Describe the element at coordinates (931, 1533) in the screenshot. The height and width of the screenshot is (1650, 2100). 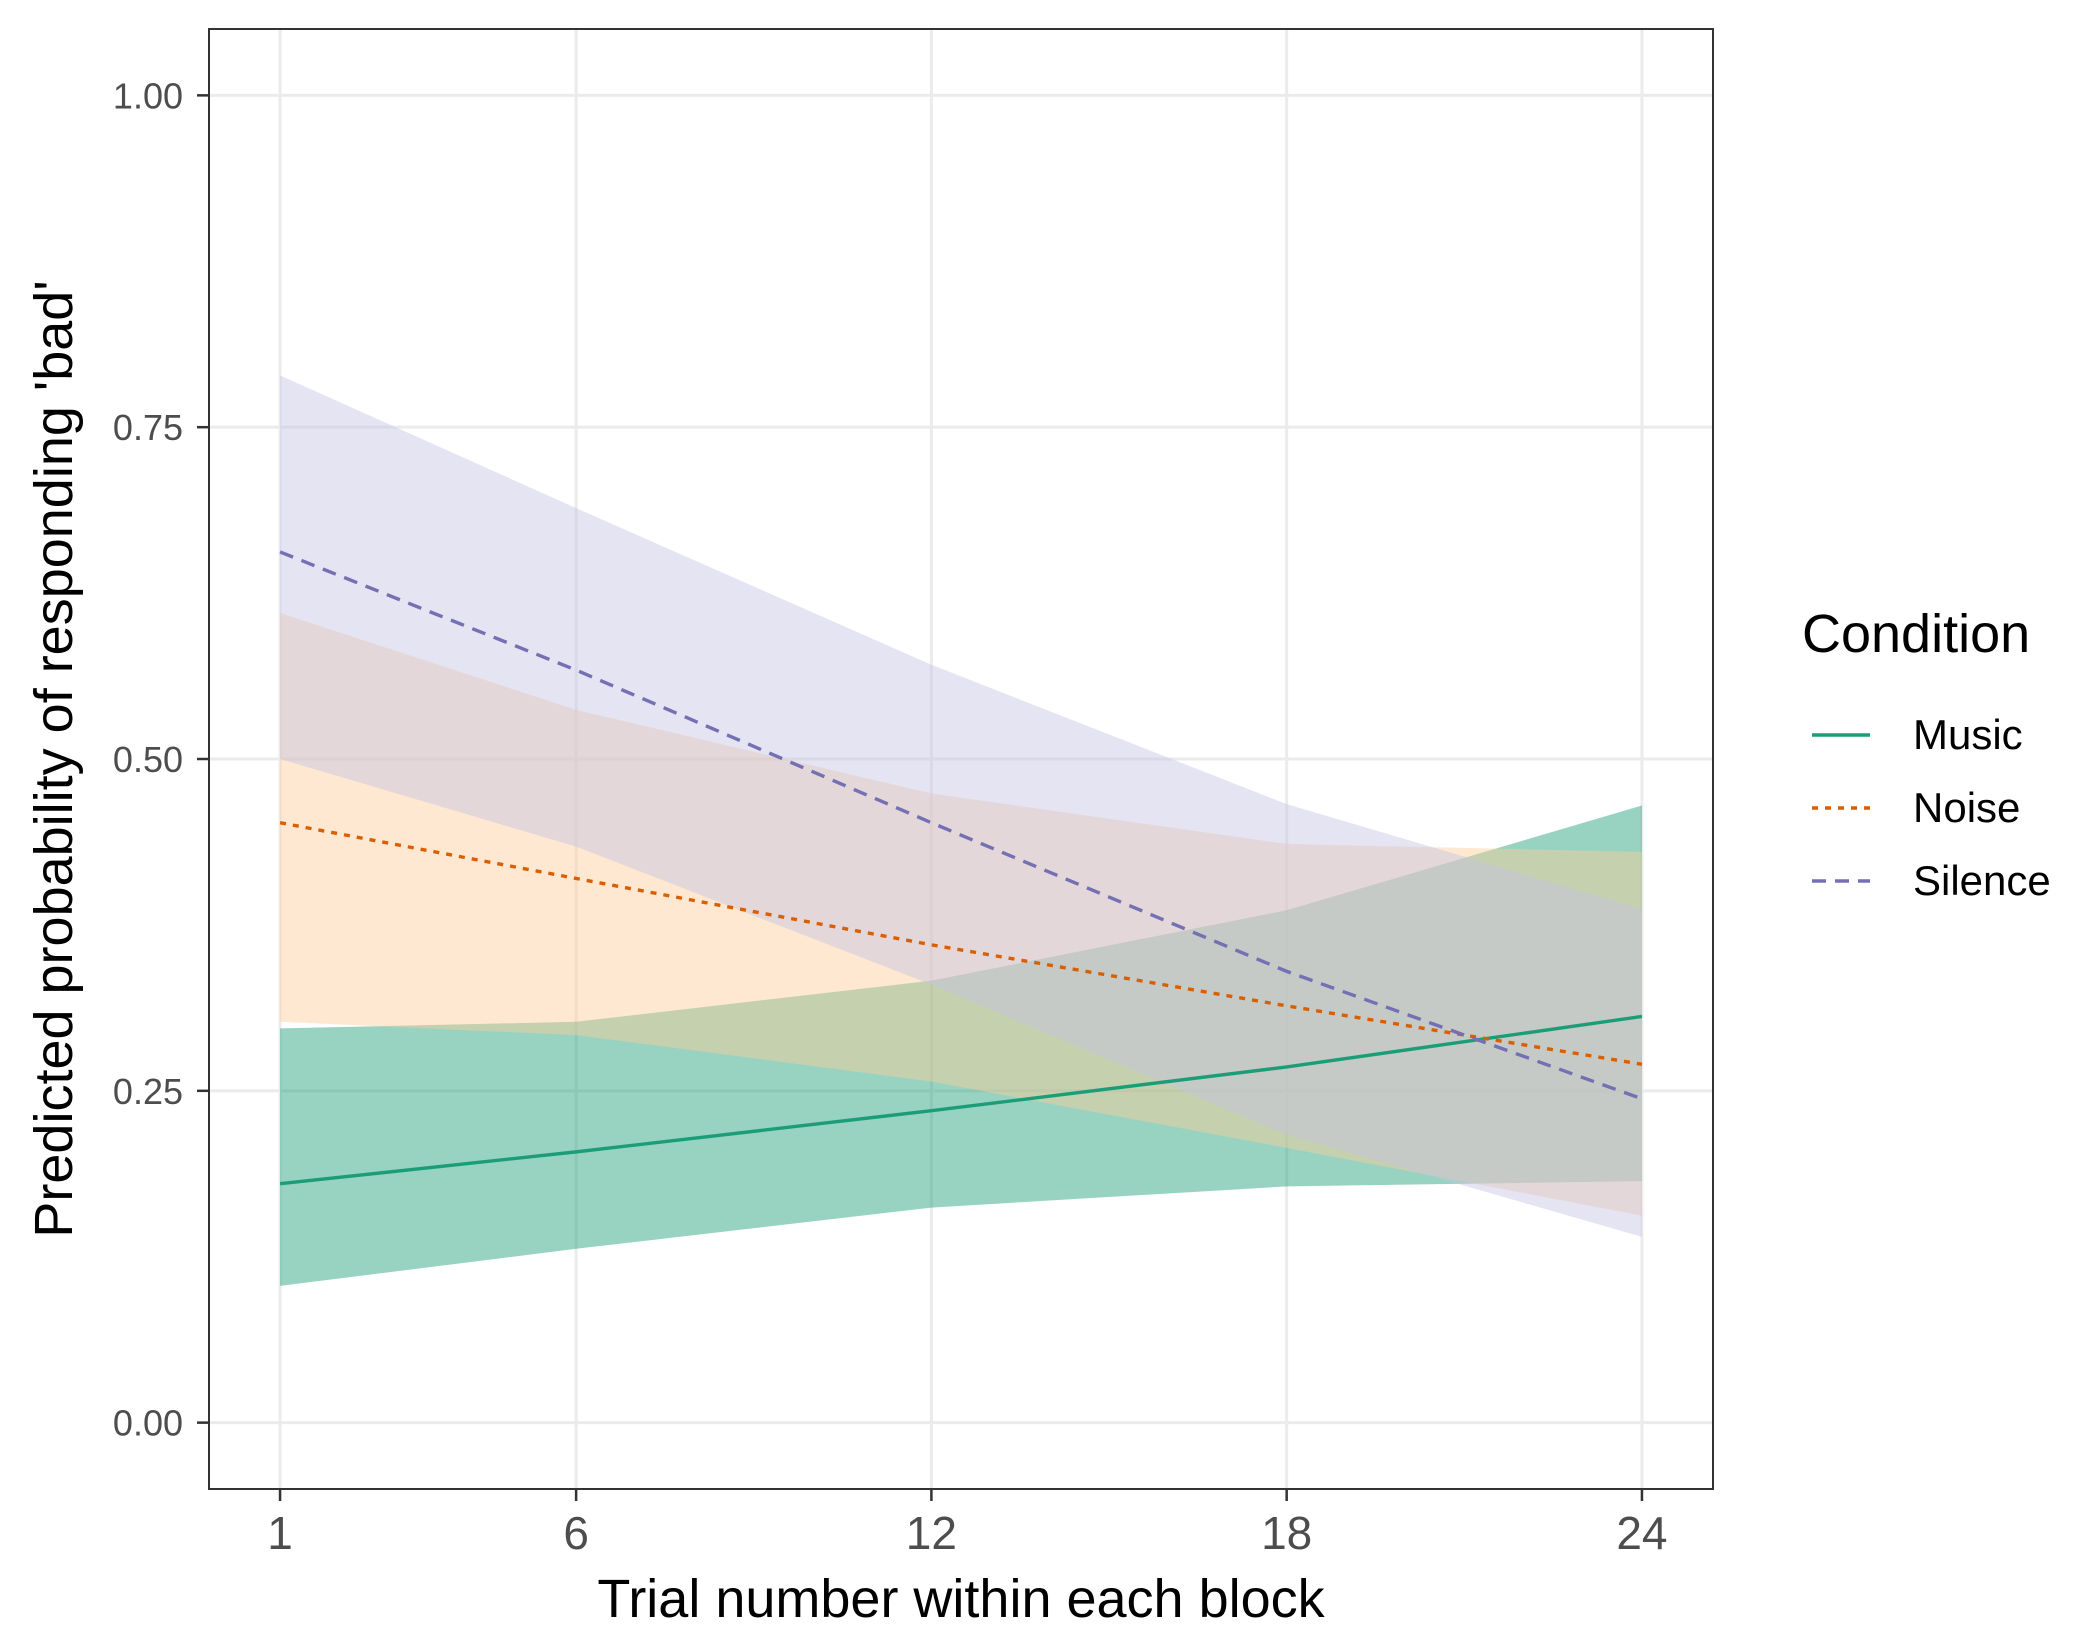
I see `x-tick-label: 12` at that location.